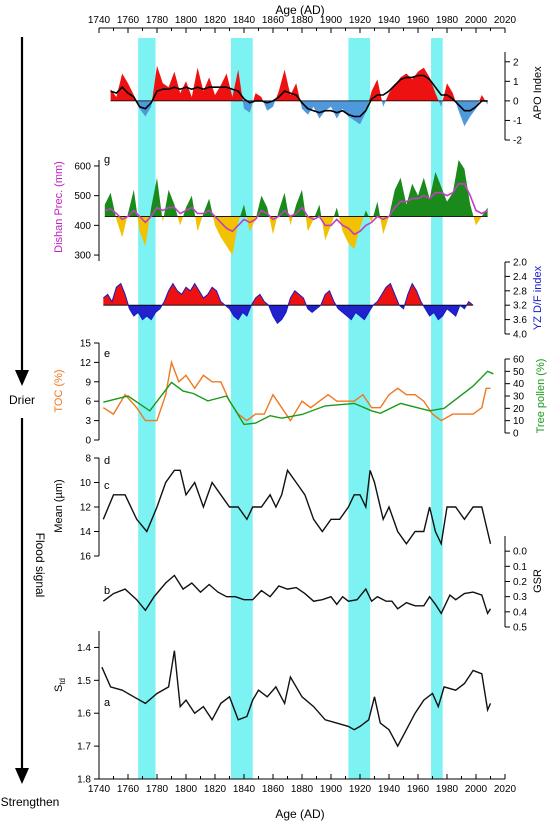 The width and height of the screenshot is (550, 822). Describe the element at coordinates (215, 789) in the screenshot. I see `bottom-axis-tick-label: 1820` at that location.